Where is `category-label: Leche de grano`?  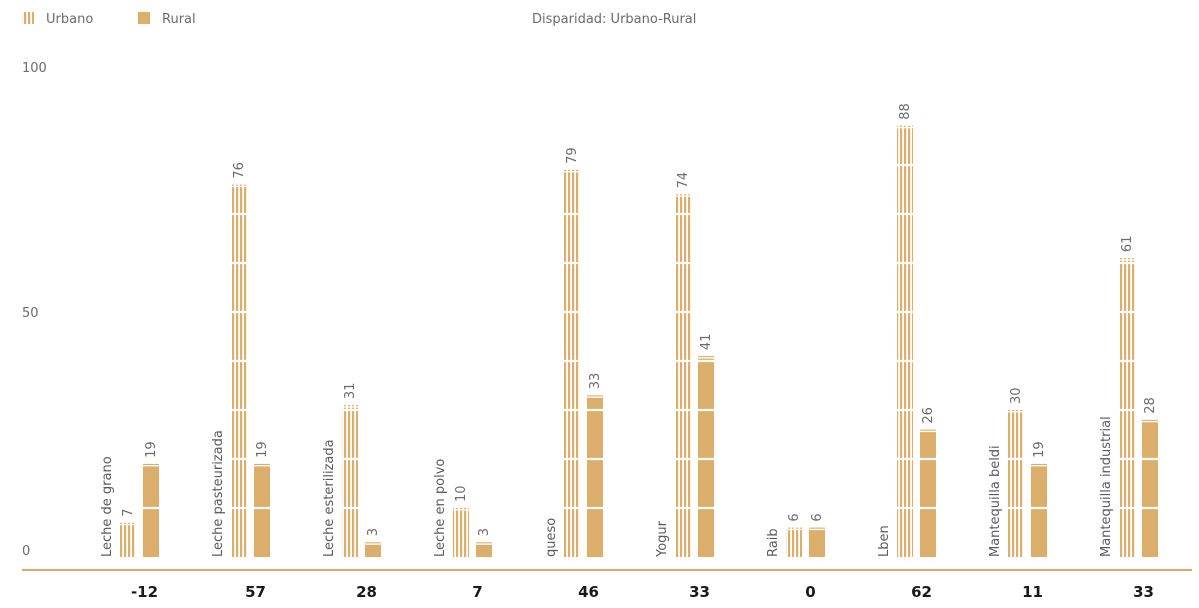 category-label: Leche de grano is located at coordinates (107, 506).